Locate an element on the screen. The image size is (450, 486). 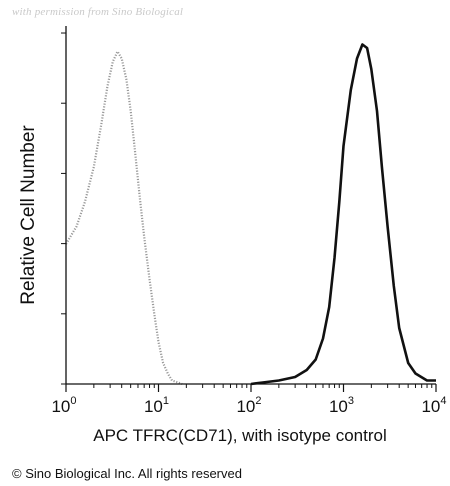
x-tick-label: 10⁰ is located at coordinates (63, 405).